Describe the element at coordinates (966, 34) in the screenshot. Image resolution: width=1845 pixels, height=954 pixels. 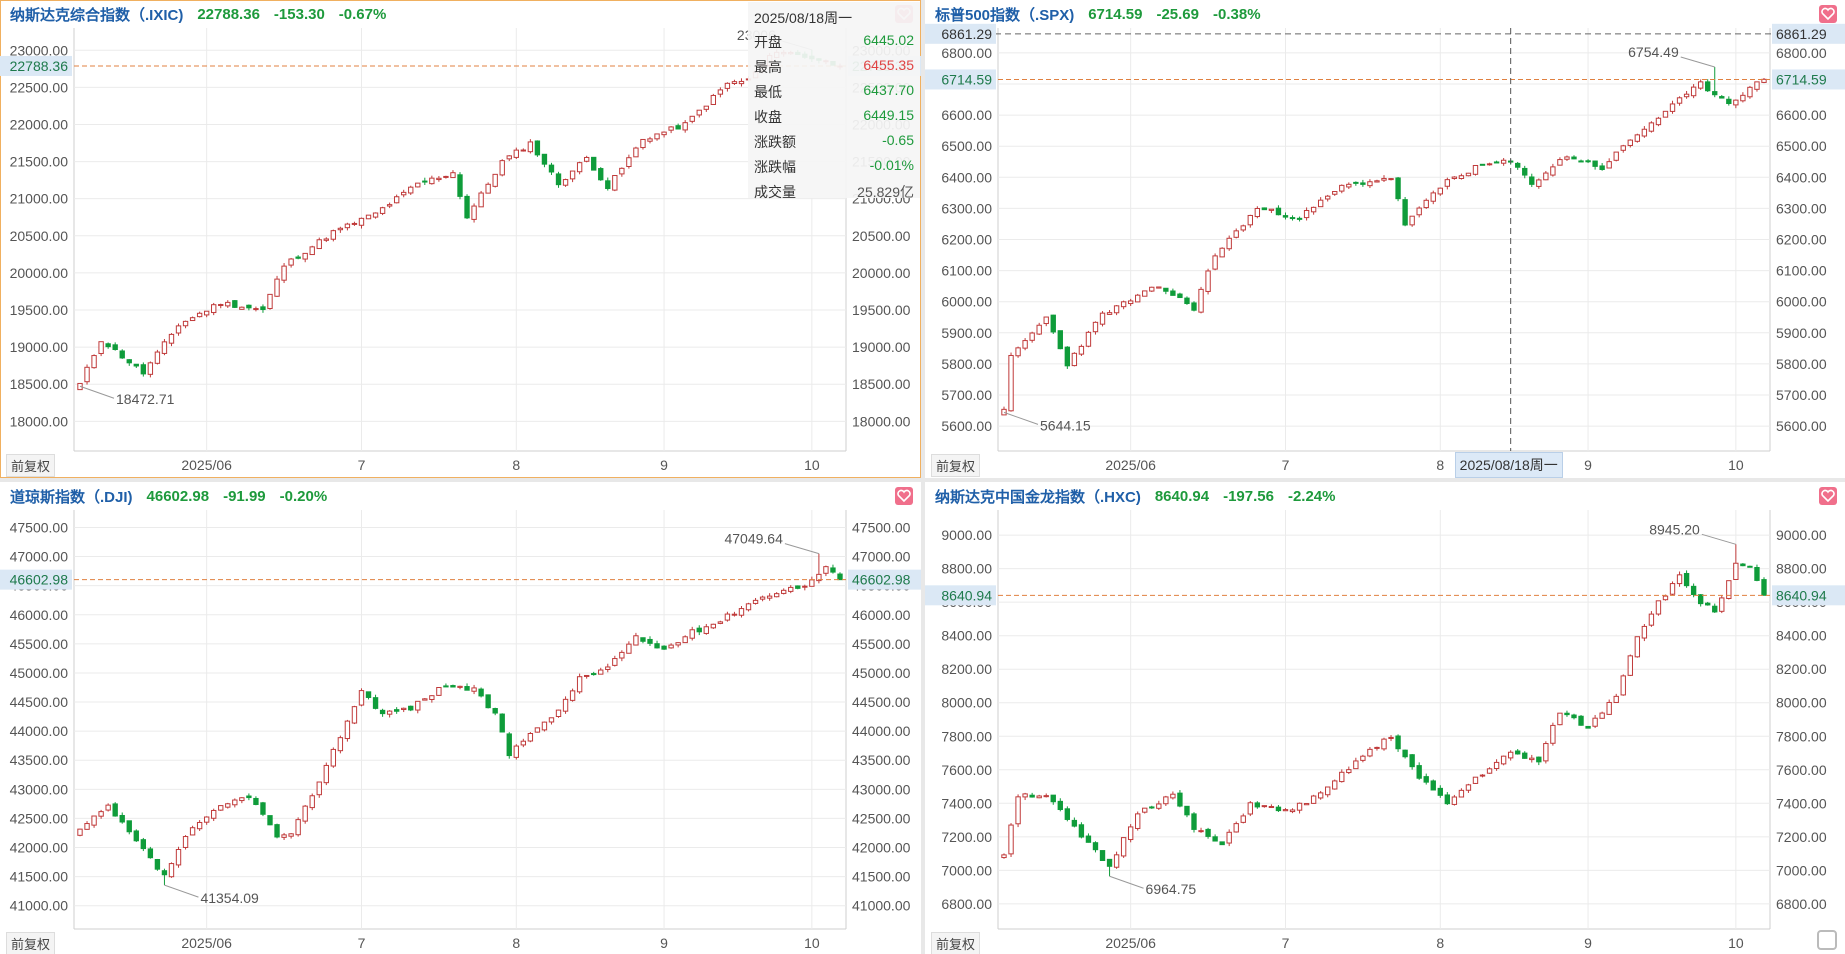
I see `top-value-label-left: 6861.29` at that location.